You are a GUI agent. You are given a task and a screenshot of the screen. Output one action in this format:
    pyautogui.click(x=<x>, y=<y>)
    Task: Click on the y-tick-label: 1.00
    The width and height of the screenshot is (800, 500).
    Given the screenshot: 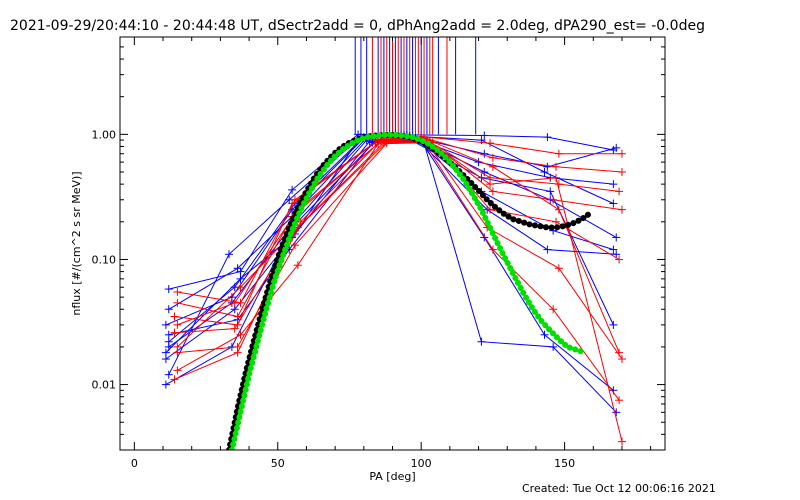 What is the action you would take?
    pyautogui.click(x=104, y=134)
    